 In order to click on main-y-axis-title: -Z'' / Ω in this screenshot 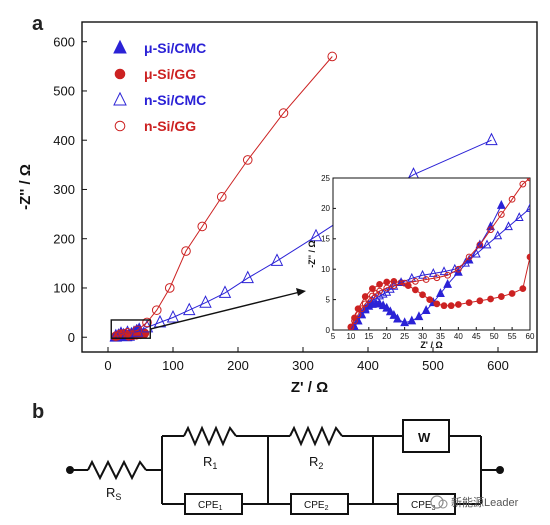, I will do `click(25, 187)`.